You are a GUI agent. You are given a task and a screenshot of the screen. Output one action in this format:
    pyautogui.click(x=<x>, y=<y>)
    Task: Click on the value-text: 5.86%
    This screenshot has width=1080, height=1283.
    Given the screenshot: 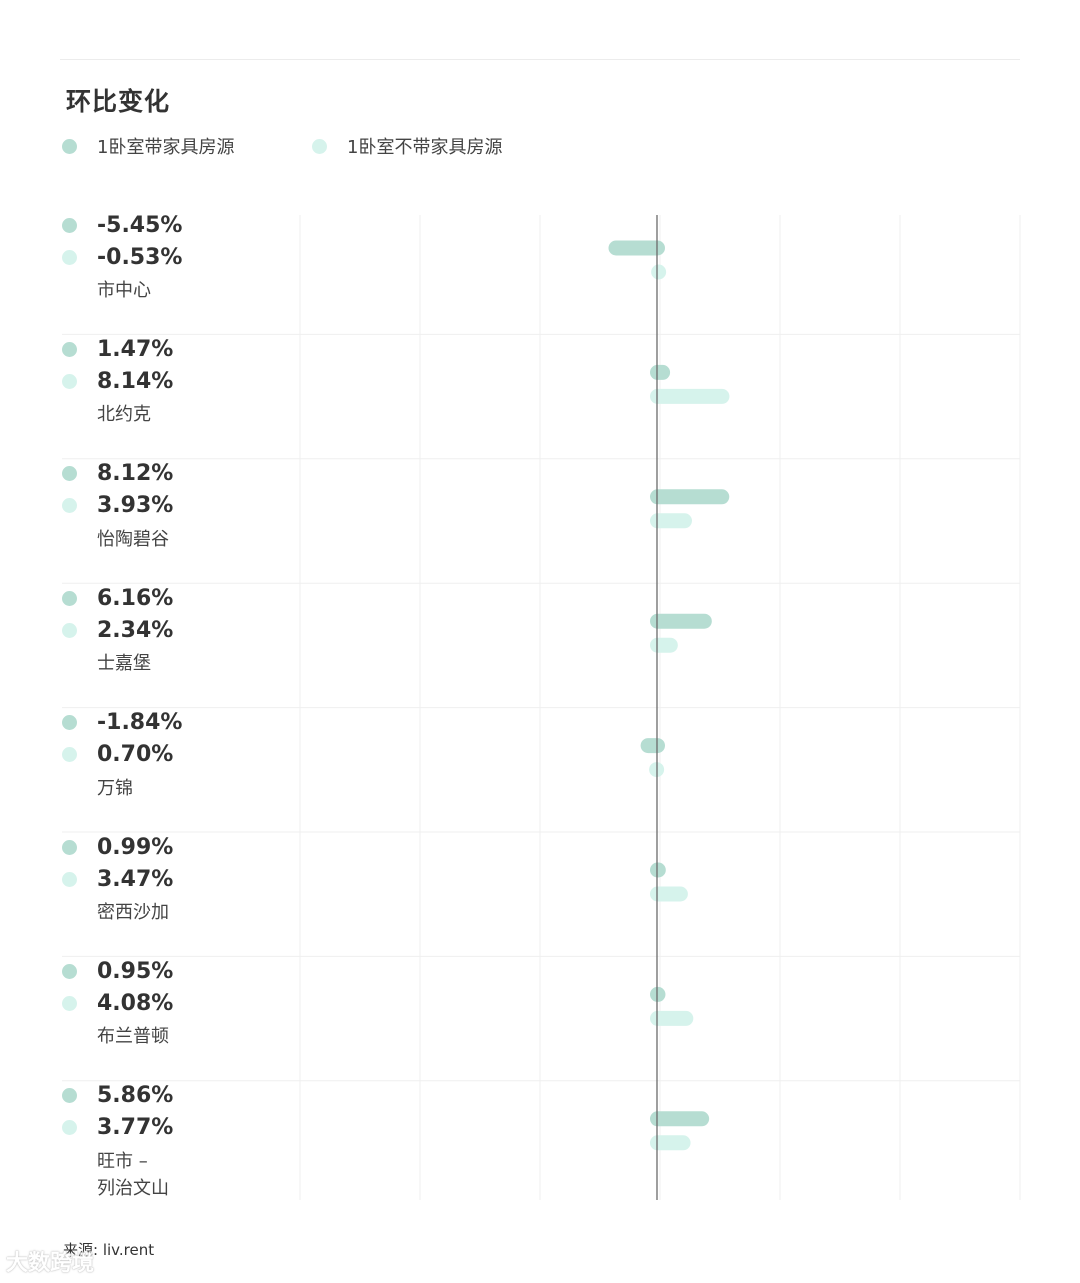 What is the action you would take?
    pyautogui.click(x=135, y=1096)
    